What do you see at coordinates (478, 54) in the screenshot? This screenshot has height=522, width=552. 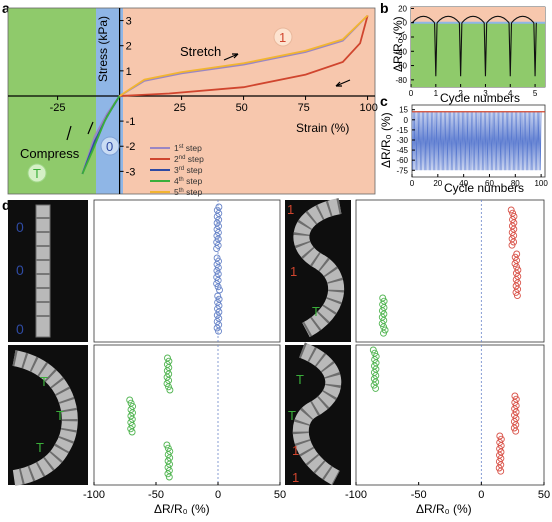 I see `b-compress-region` at bounding box center [478, 54].